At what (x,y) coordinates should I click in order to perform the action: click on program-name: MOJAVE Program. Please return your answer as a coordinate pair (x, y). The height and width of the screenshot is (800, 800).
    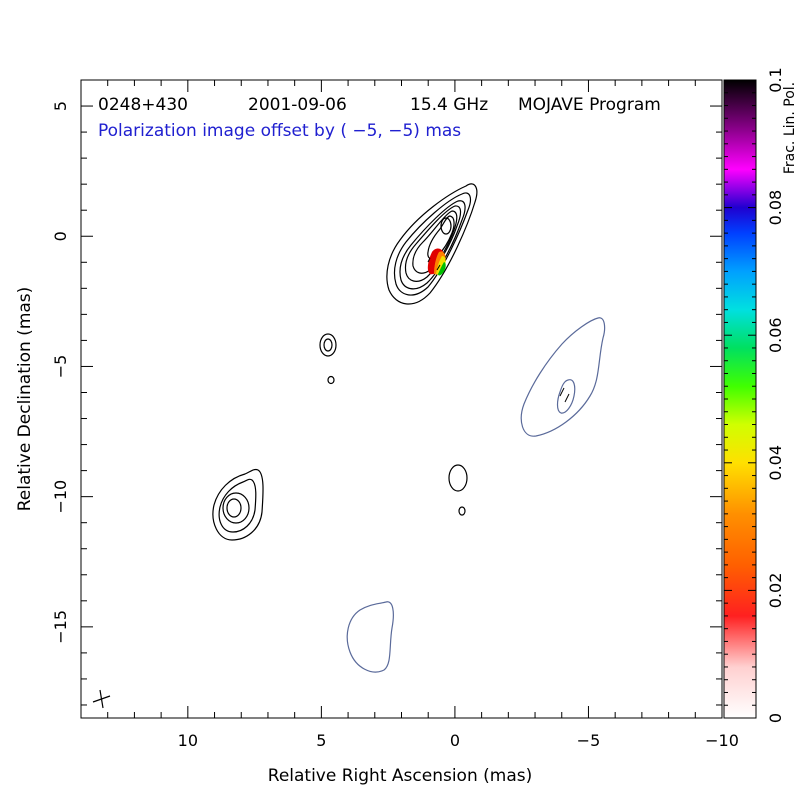
    Looking at the image, I should click on (589, 105).